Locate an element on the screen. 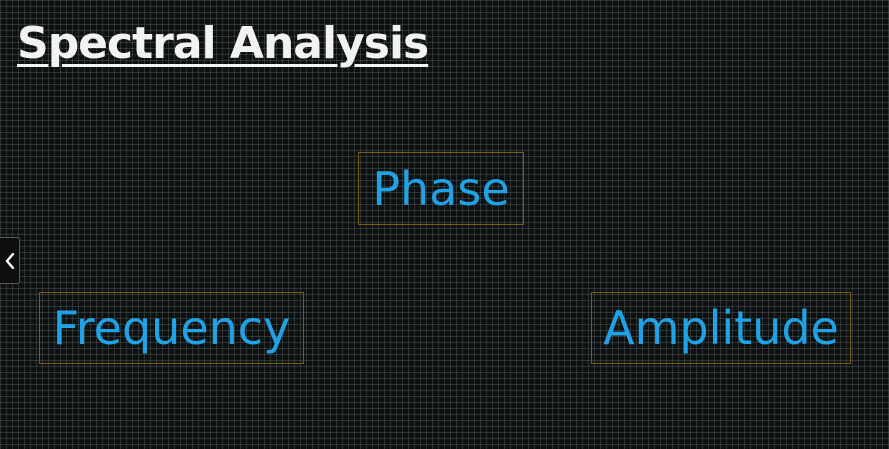  chevron-left-icon is located at coordinates (9, 260).